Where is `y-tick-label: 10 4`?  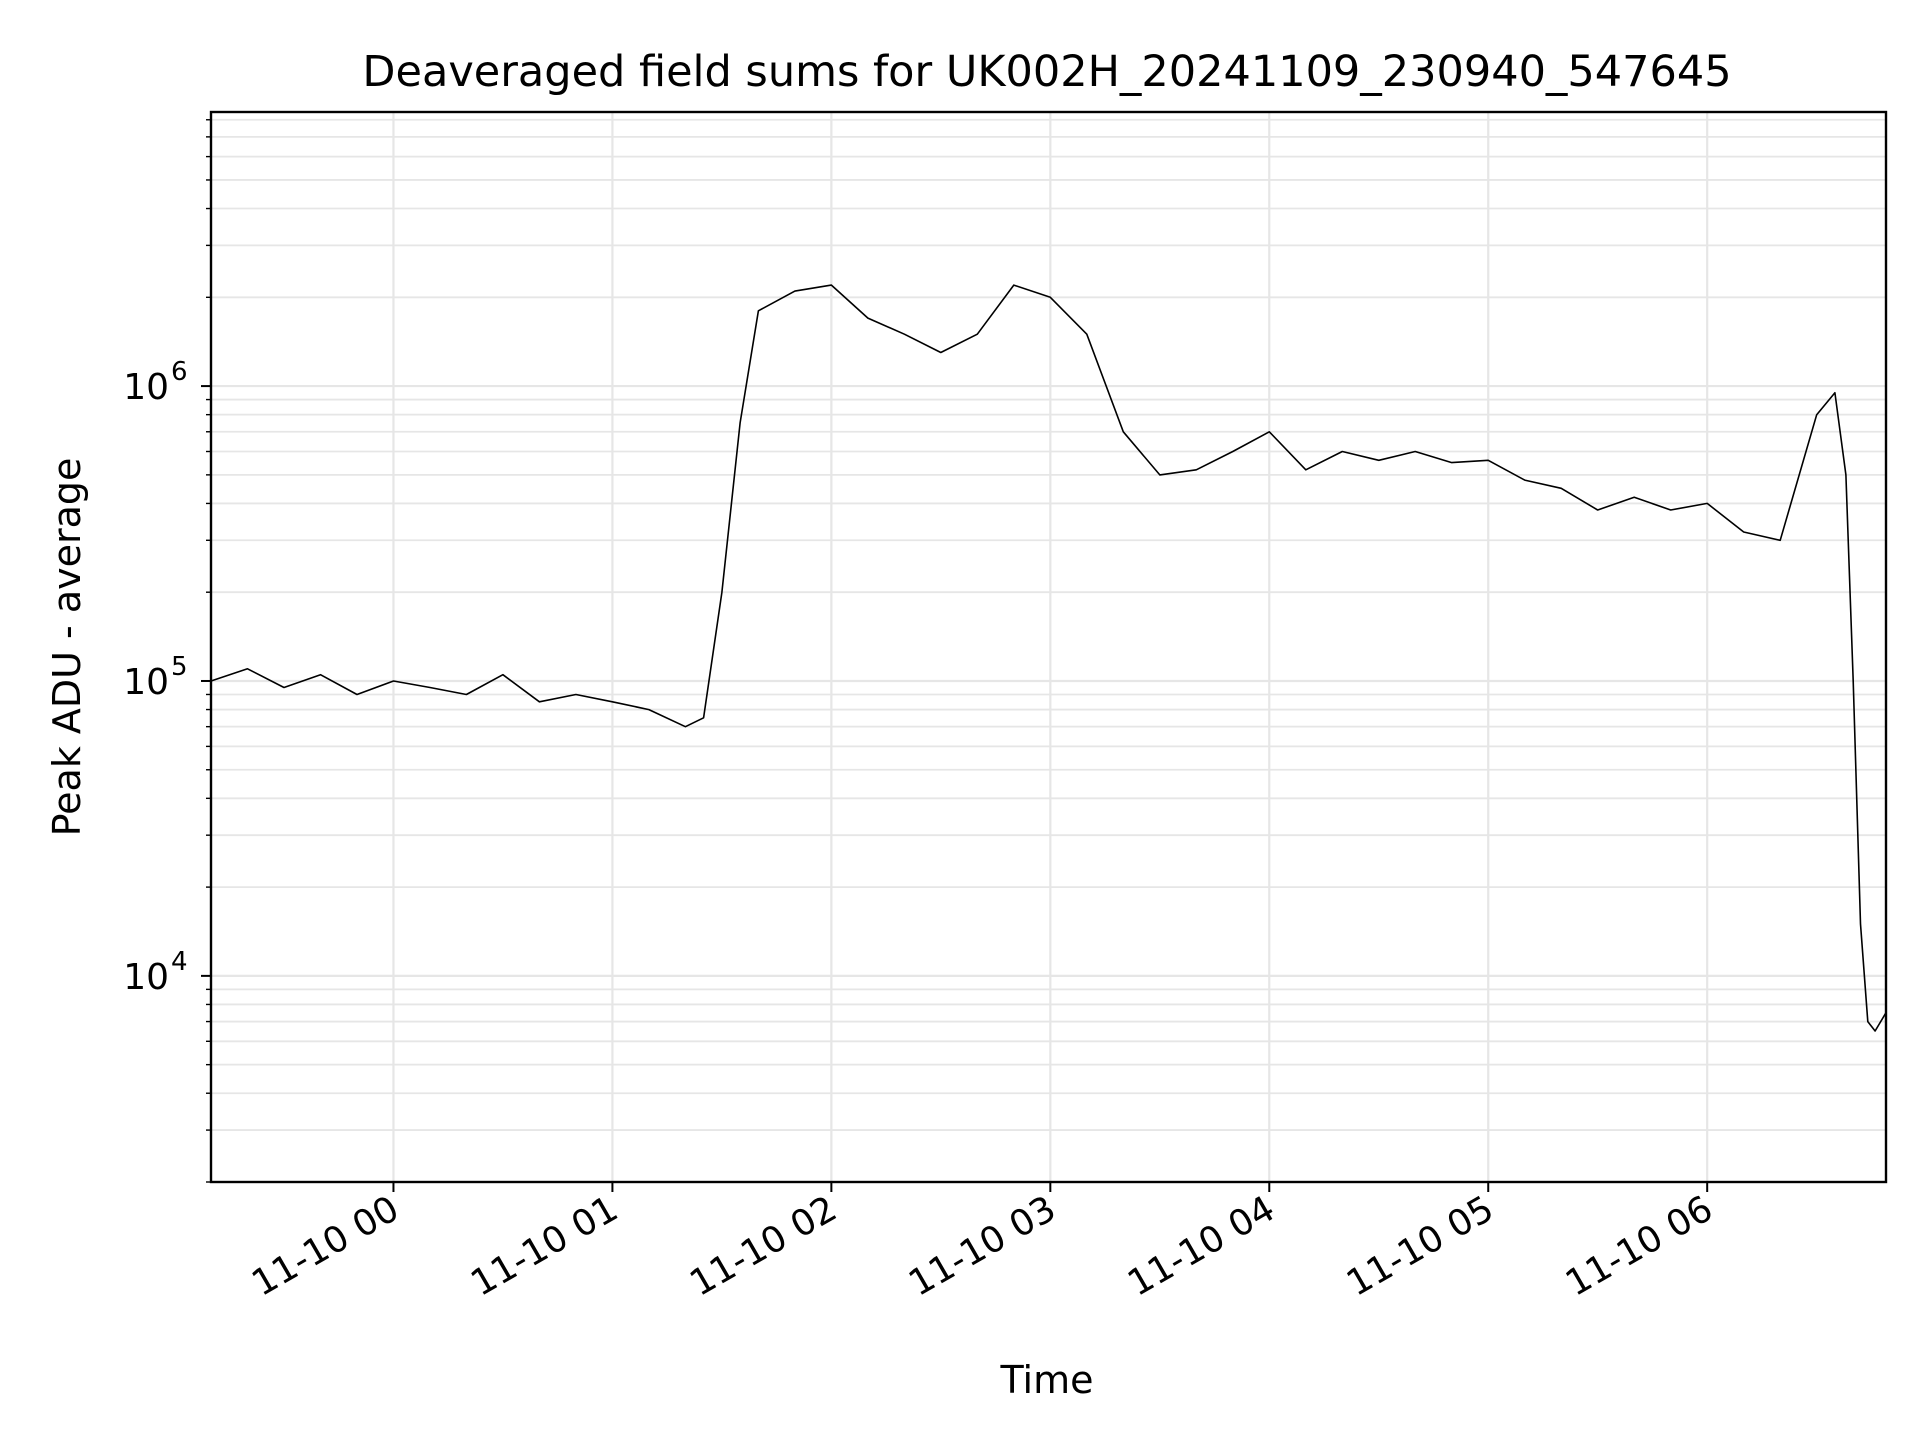 y-tick-label: 10 4 is located at coordinates (155, 972).